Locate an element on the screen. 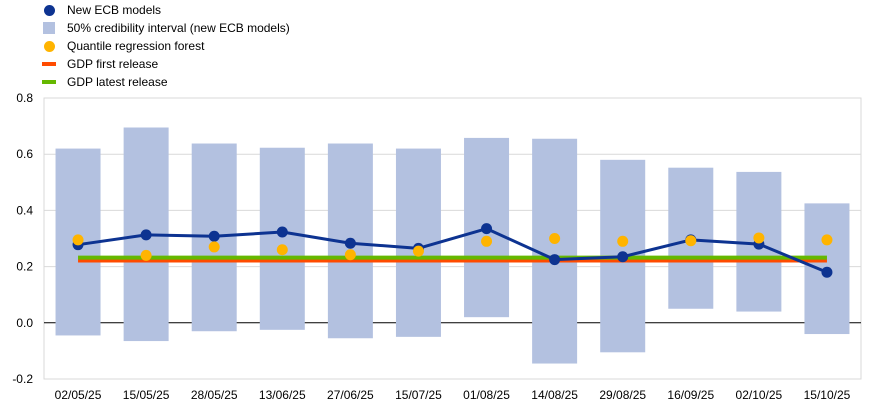 Image resolution: width=872 pixels, height=404 pixels. x-tick-label: 01/08/25 is located at coordinates (486, 395).